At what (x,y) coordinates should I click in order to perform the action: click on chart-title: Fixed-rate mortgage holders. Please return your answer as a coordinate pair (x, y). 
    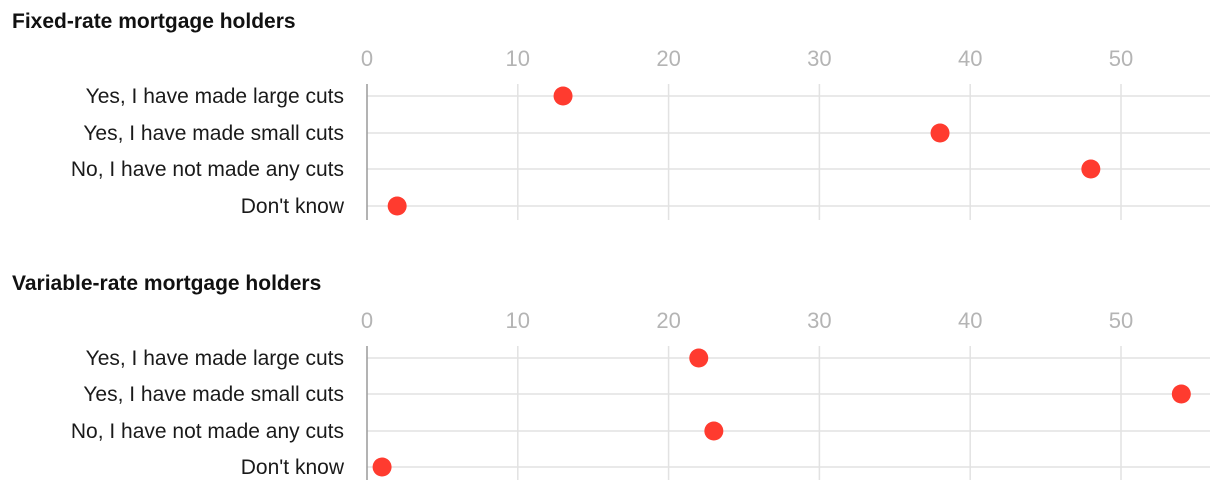
    Looking at the image, I should click on (154, 21).